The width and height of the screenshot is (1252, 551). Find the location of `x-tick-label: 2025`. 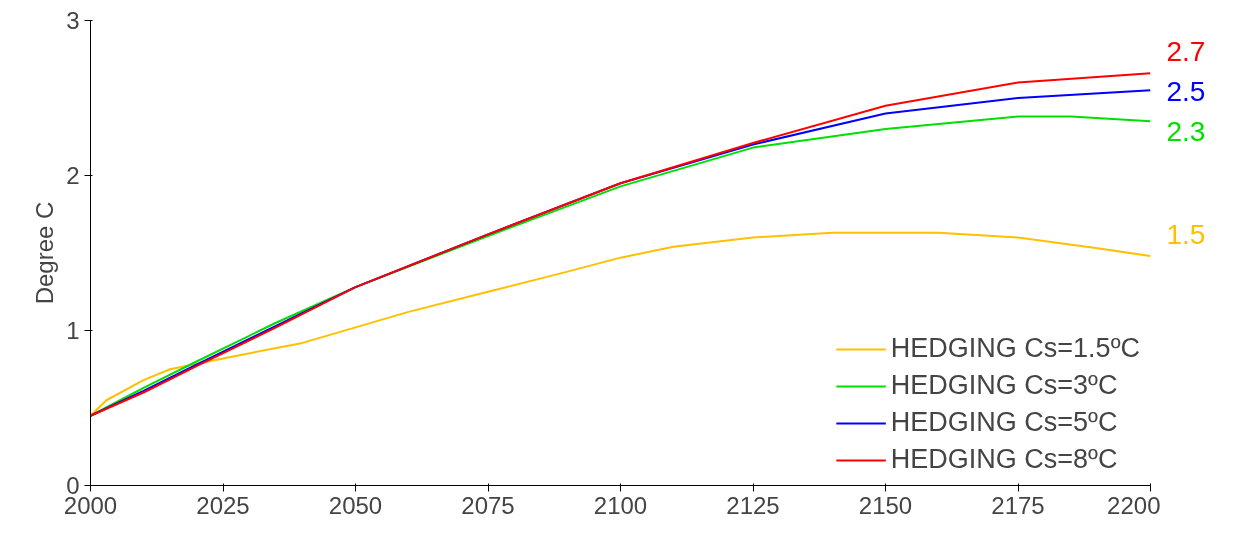

x-tick-label: 2025 is located at coordinates (223, 505).